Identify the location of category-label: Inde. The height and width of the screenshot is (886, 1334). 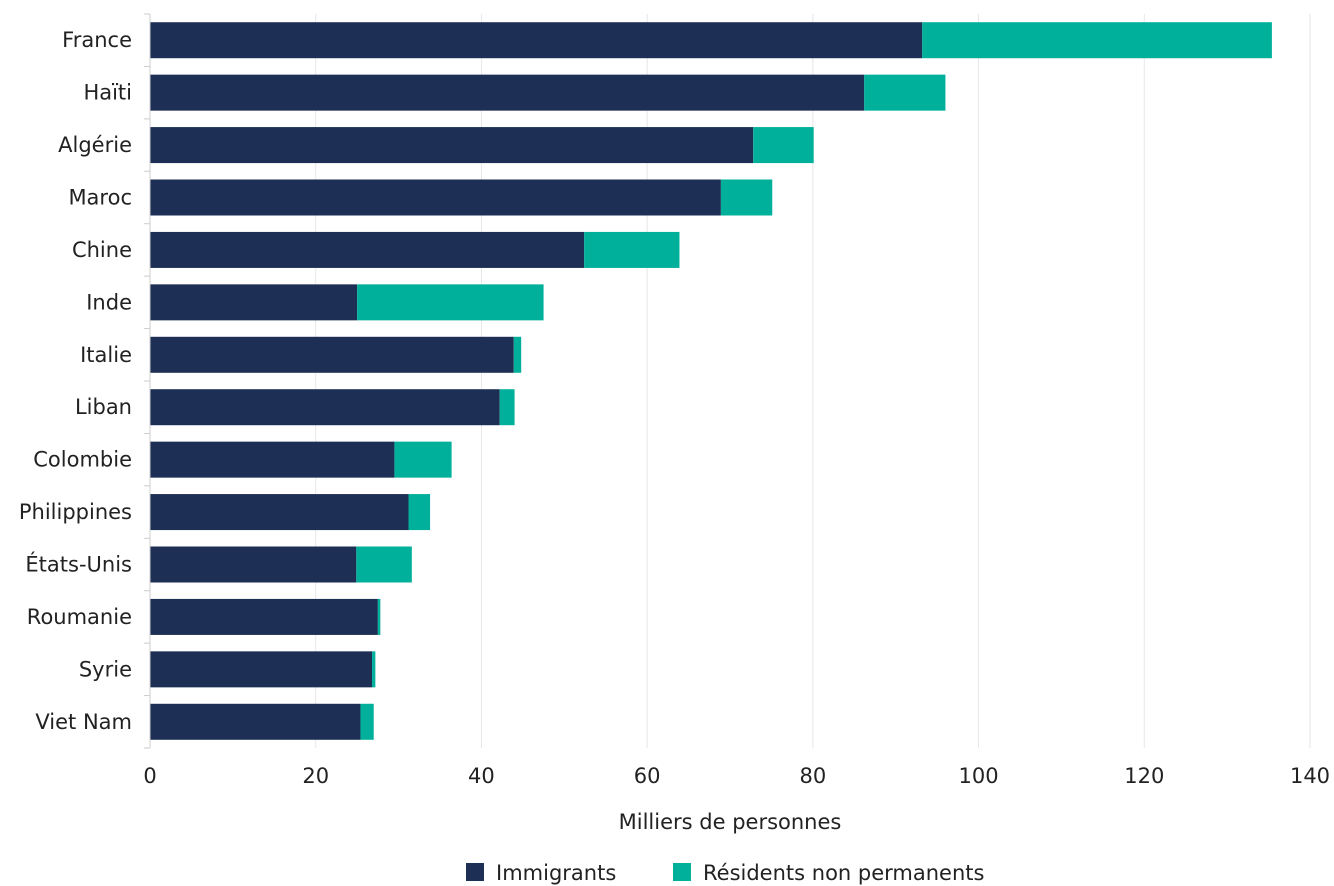
(109, 302).